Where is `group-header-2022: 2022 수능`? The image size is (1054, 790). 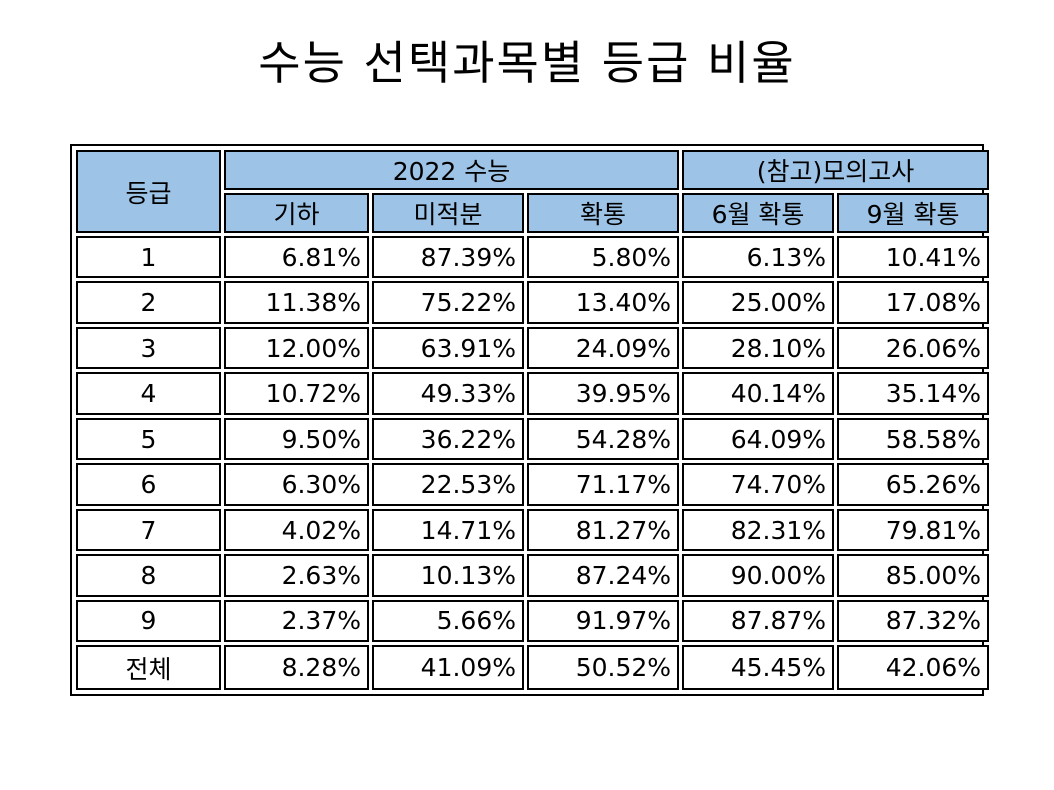 group-header-2022: 2022 수능 is located at coordinates (452, 170).